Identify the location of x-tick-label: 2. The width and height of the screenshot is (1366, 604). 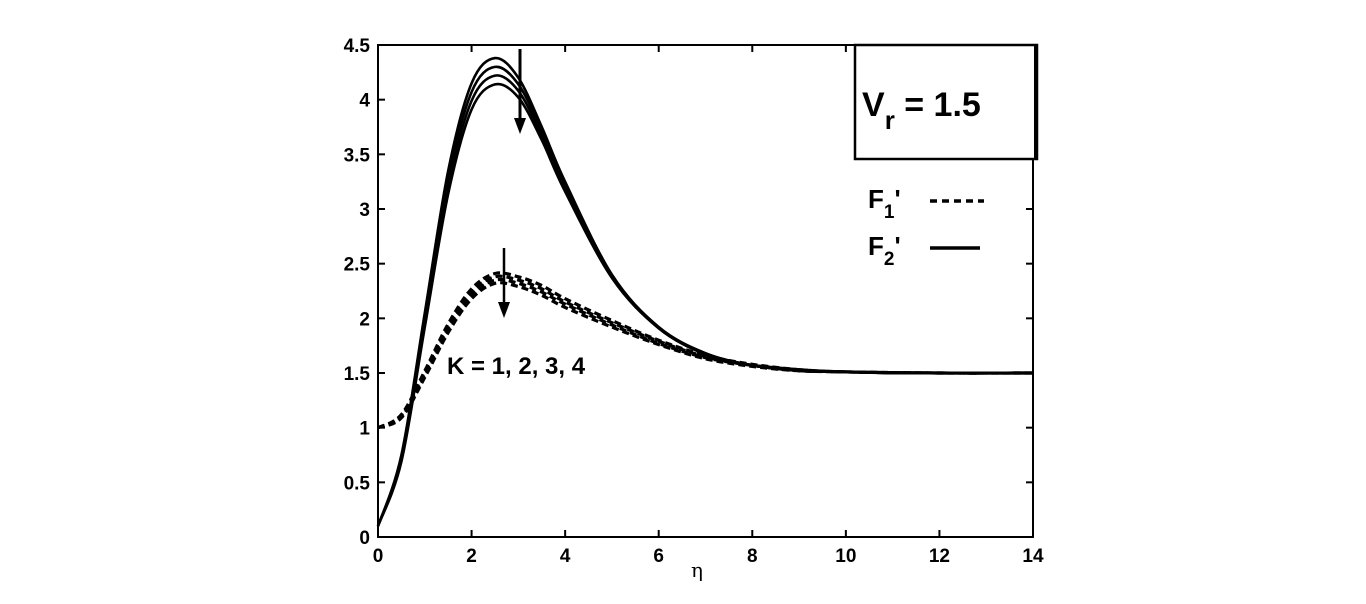
(471, 556).